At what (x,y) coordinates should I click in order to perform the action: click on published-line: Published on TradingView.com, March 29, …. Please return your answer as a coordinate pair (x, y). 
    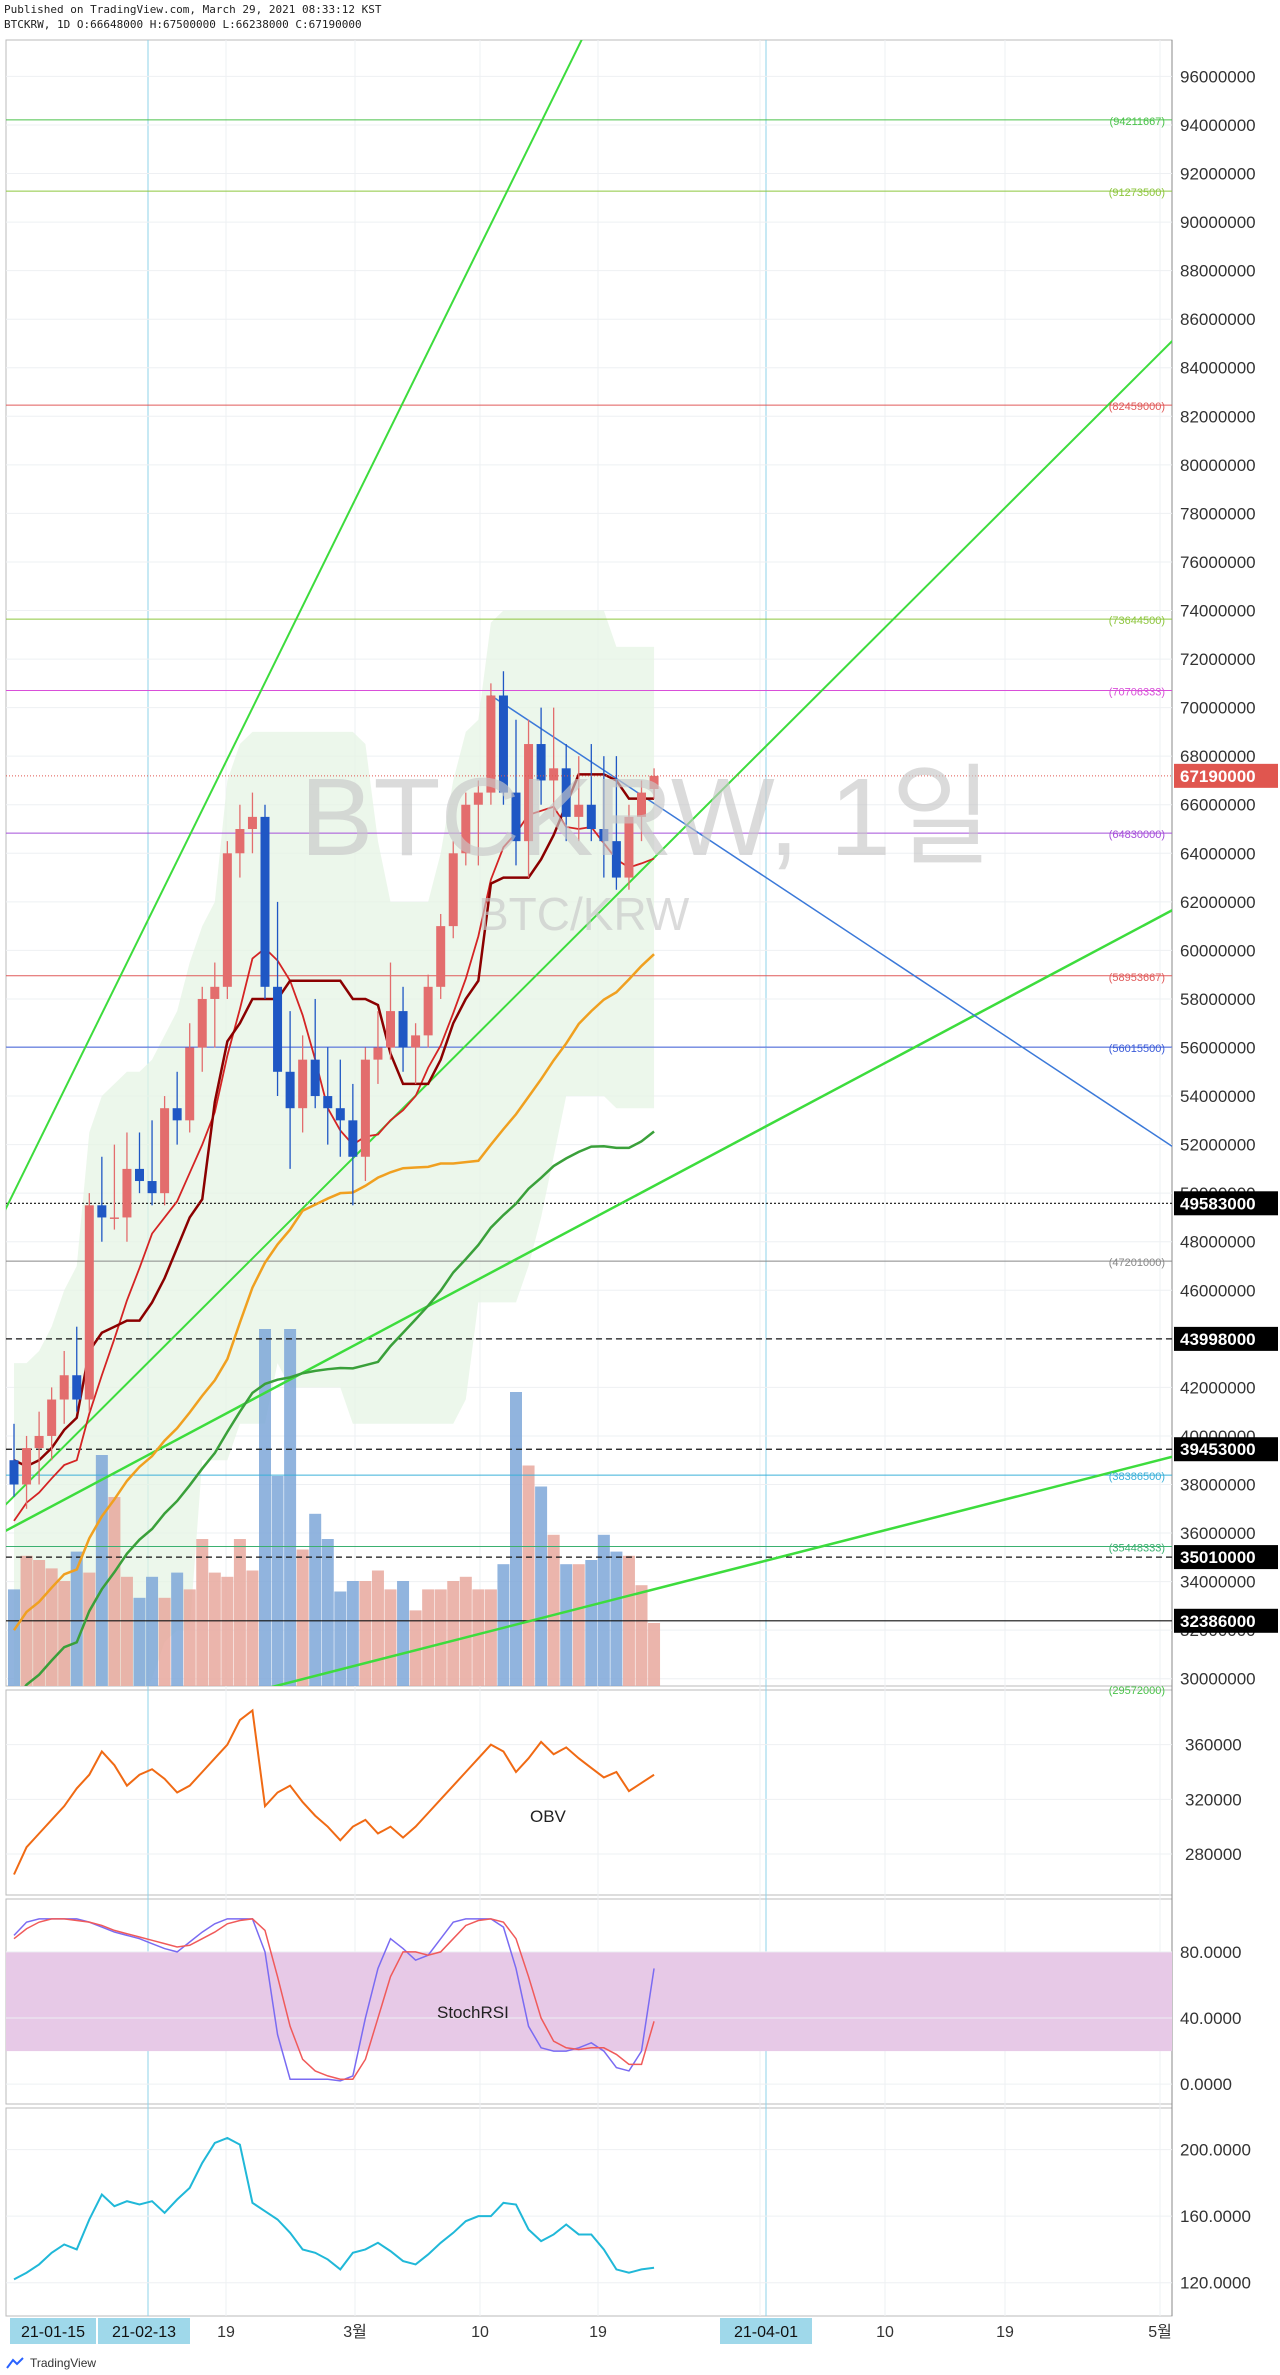
    Looking at the image, I should click on (193, 9).